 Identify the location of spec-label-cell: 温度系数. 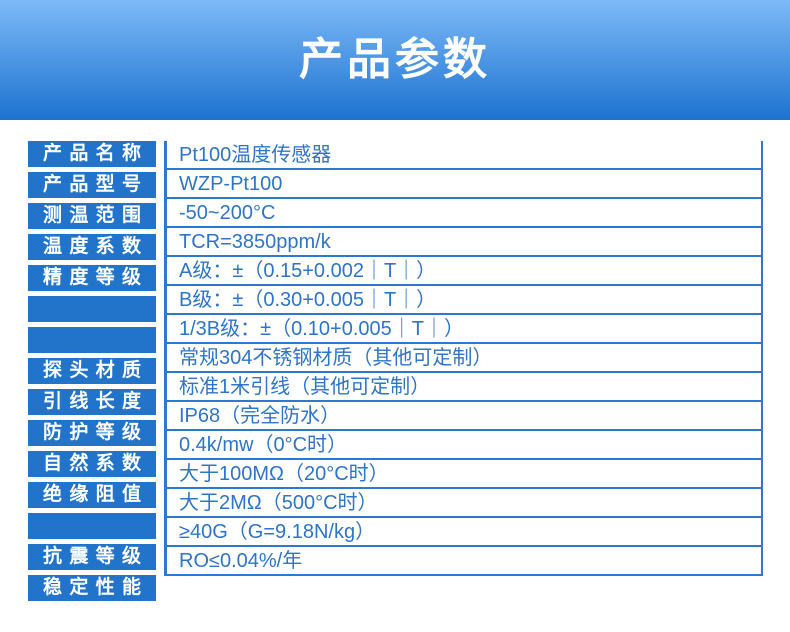
(92, 247).